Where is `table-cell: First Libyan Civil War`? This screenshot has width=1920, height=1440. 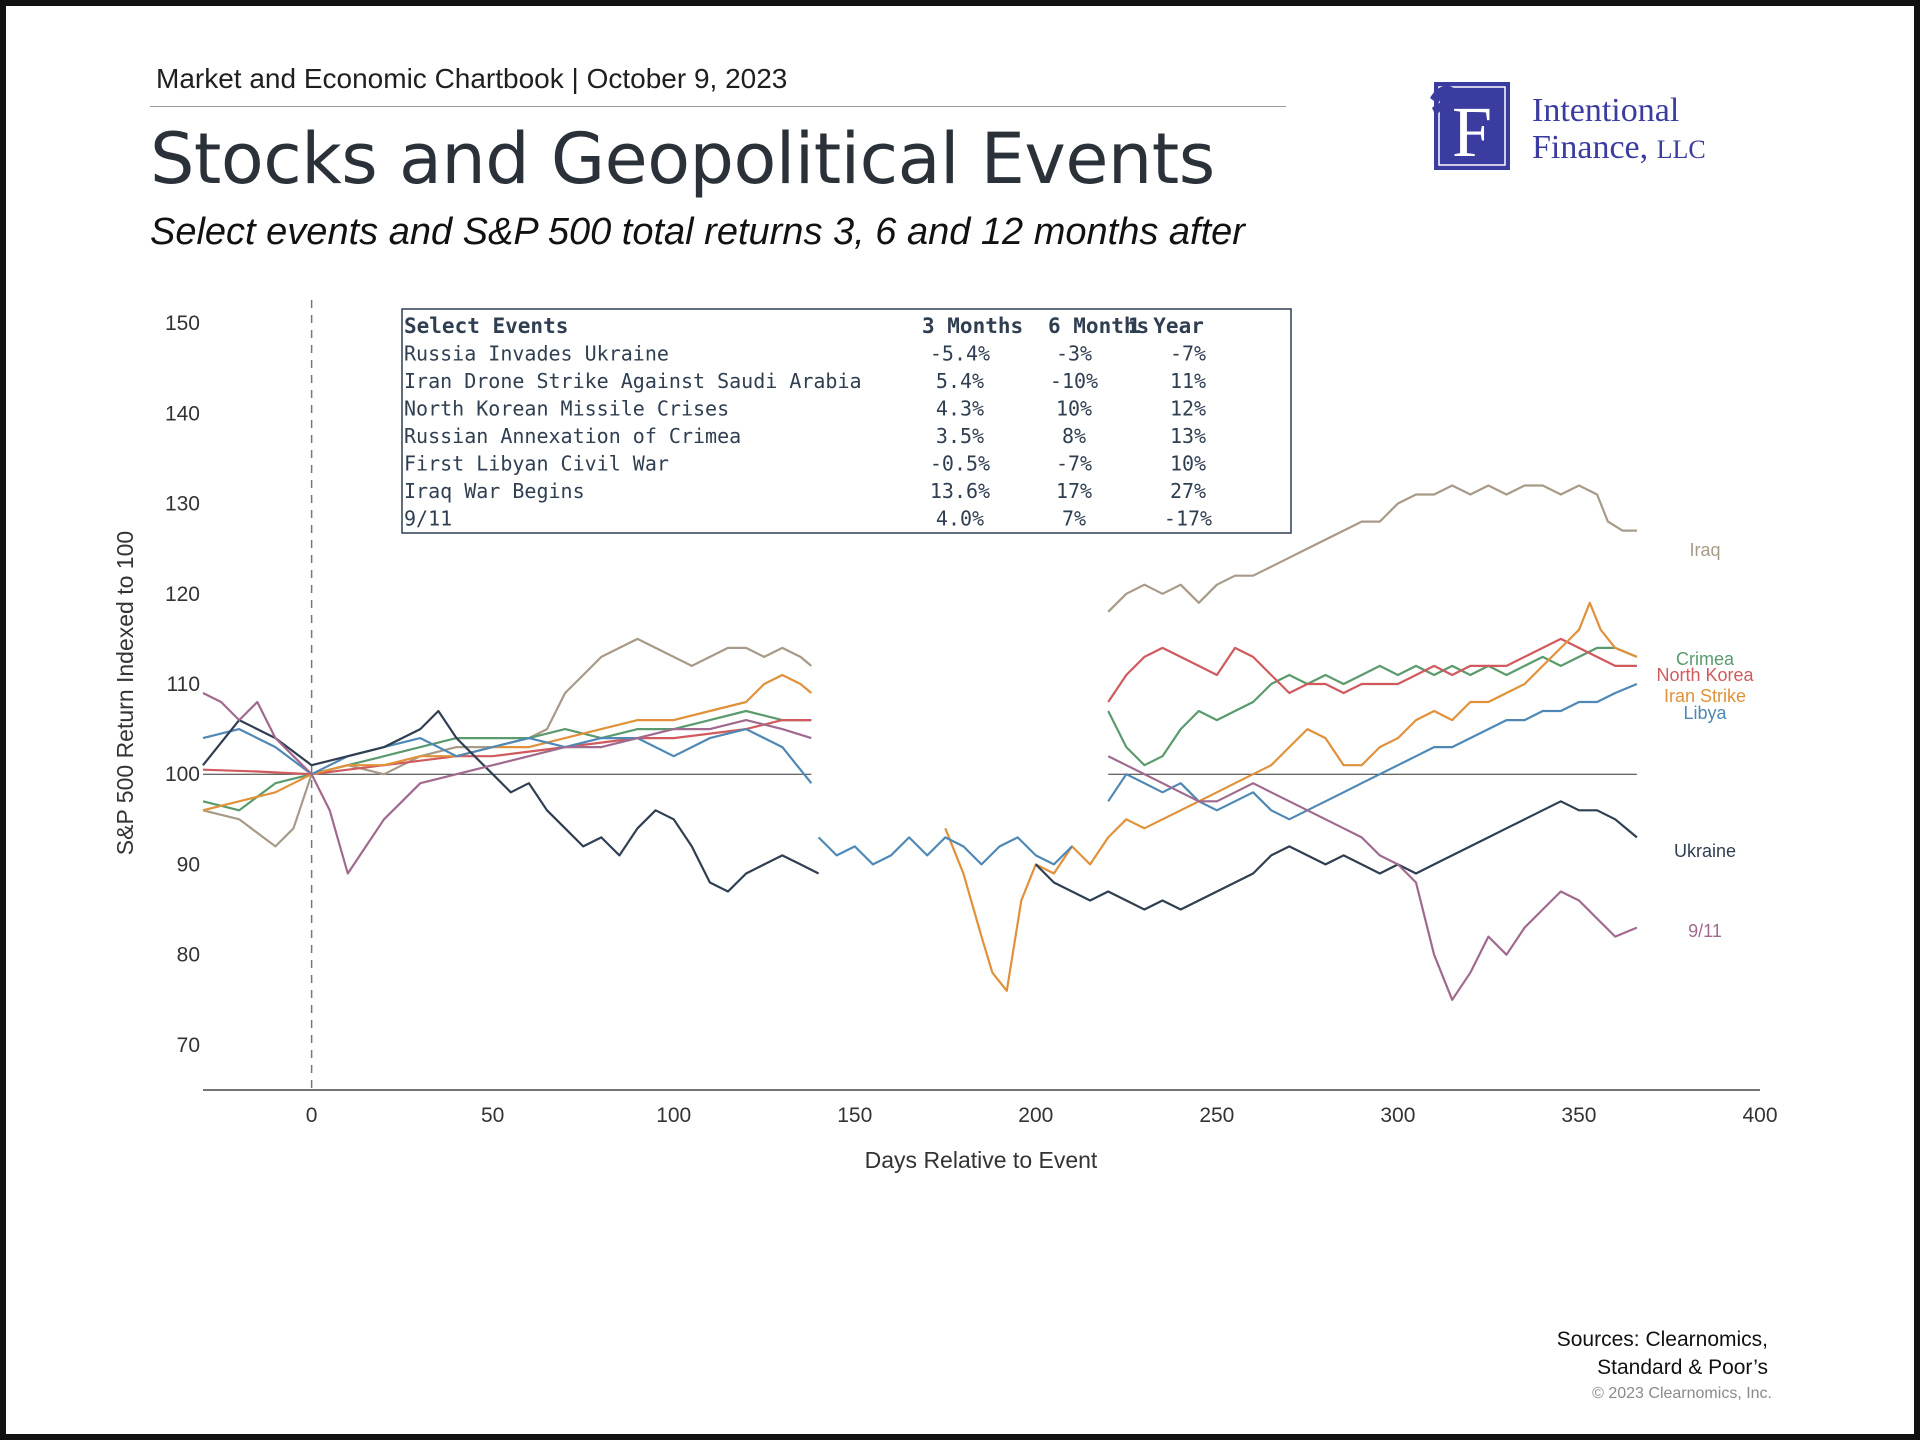
table-cell: First Libyan Civil War is located at coordinates (536, 464).